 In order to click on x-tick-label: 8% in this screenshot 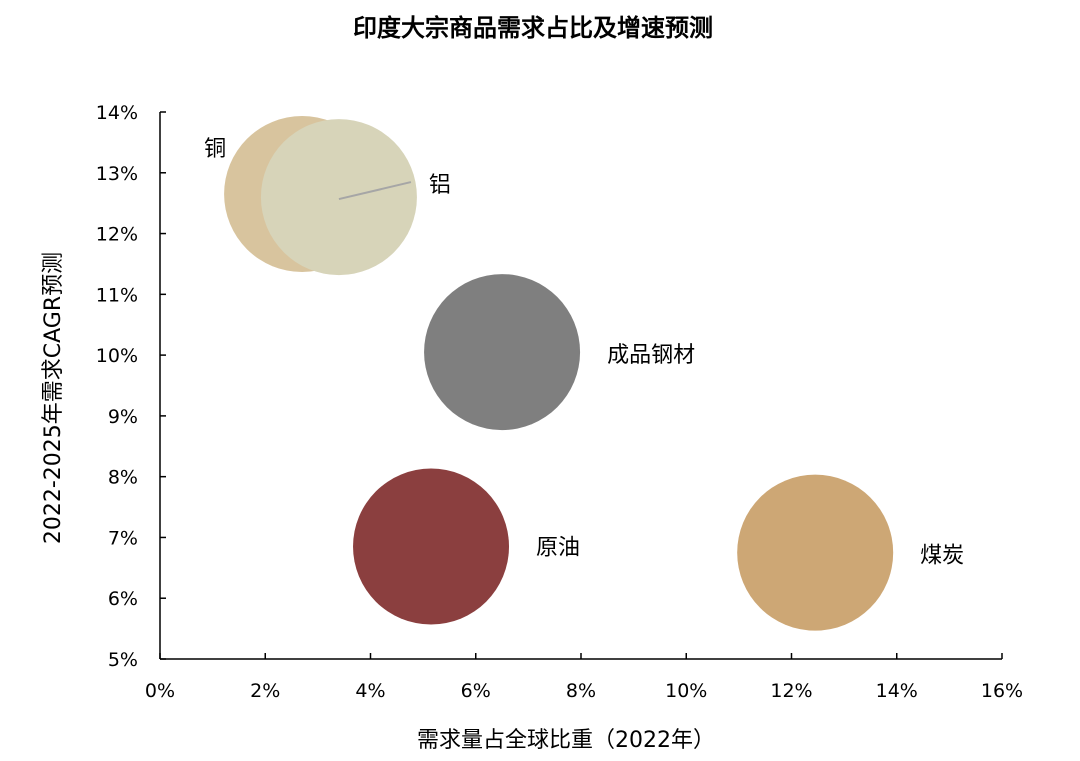, I will do `click(581, 691)`.